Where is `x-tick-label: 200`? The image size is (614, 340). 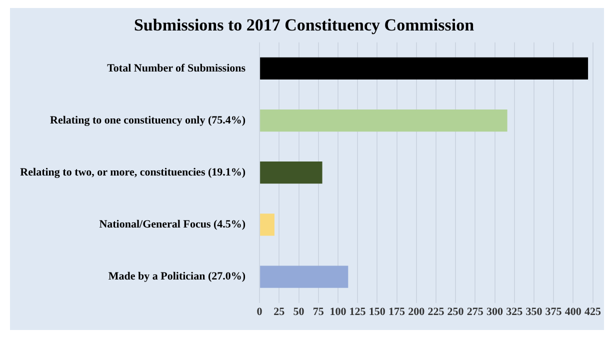
x-tick-label: 200 is located at coordinates (417, 312).